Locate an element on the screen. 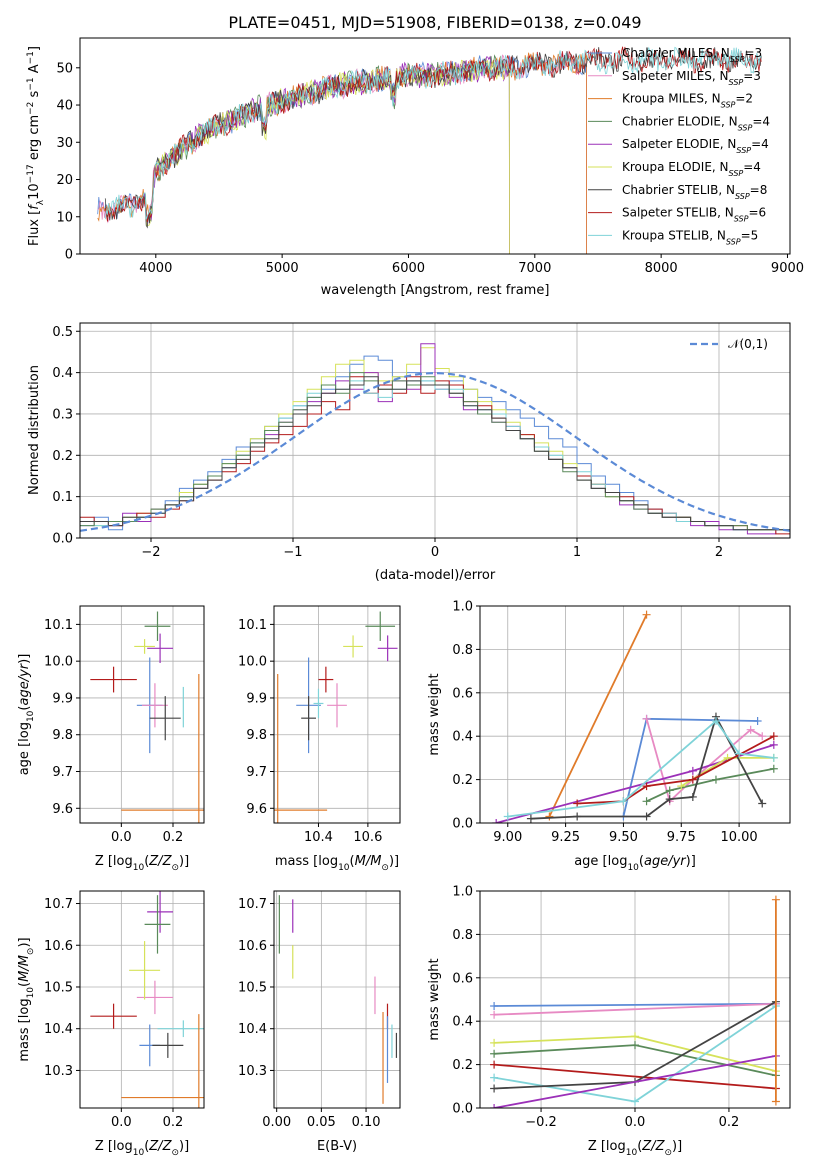 This screenshot has width=819, height=1170. ebv_mass-points is located at coordinates (338, 999).